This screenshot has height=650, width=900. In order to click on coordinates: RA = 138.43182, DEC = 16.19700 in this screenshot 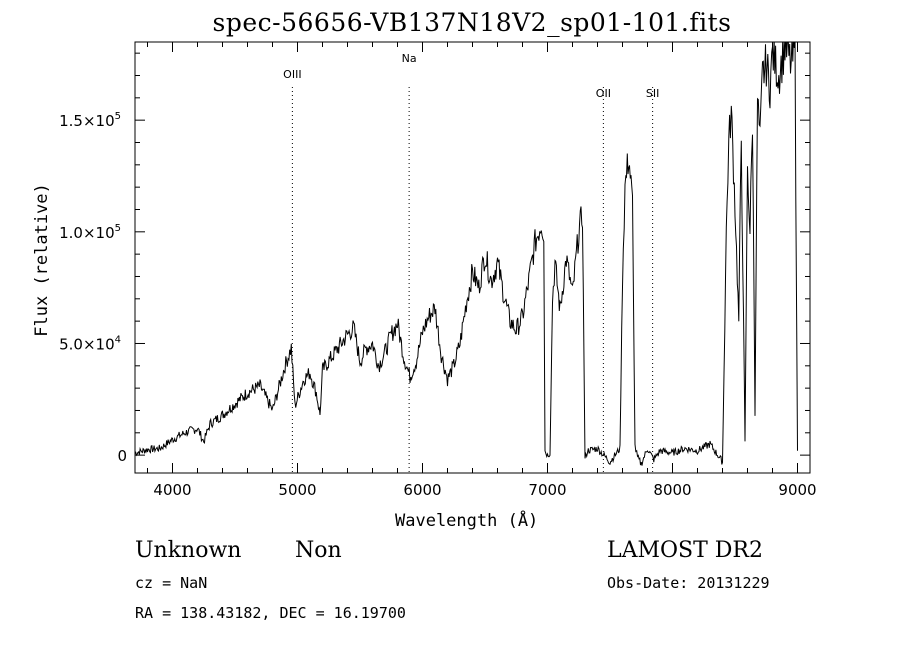, I will do `click(270, 613)`.